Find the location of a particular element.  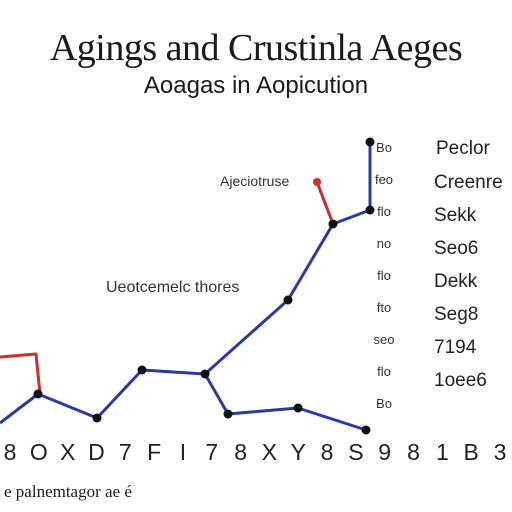

x-tick-label: F is located at coordinates (154, 452).